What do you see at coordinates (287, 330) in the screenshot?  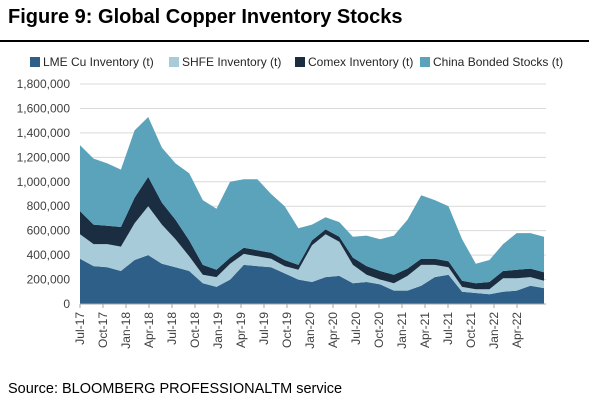 I see `x-tick-label: Oct-19` at bounding box center [287, 330].